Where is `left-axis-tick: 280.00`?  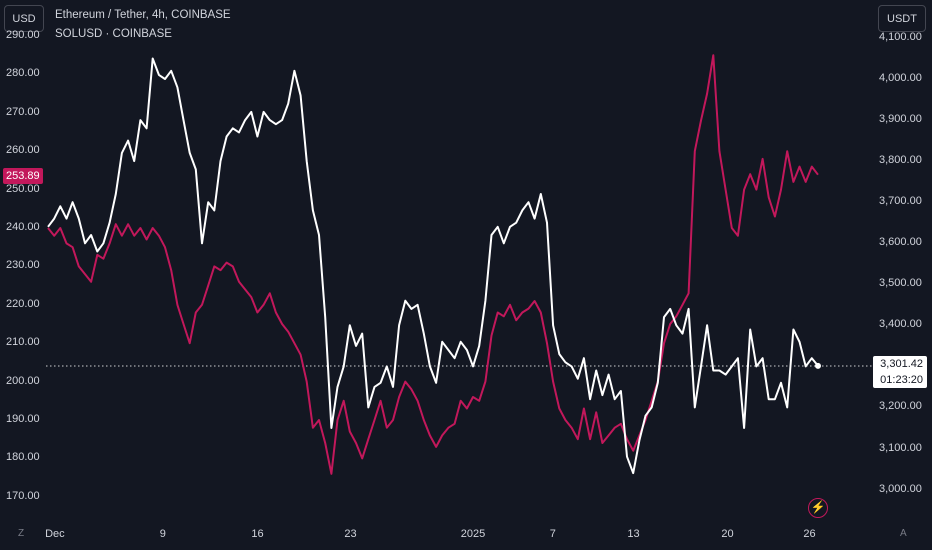 left-axis-tick: 280.00 is located at coordinates (23, 73).